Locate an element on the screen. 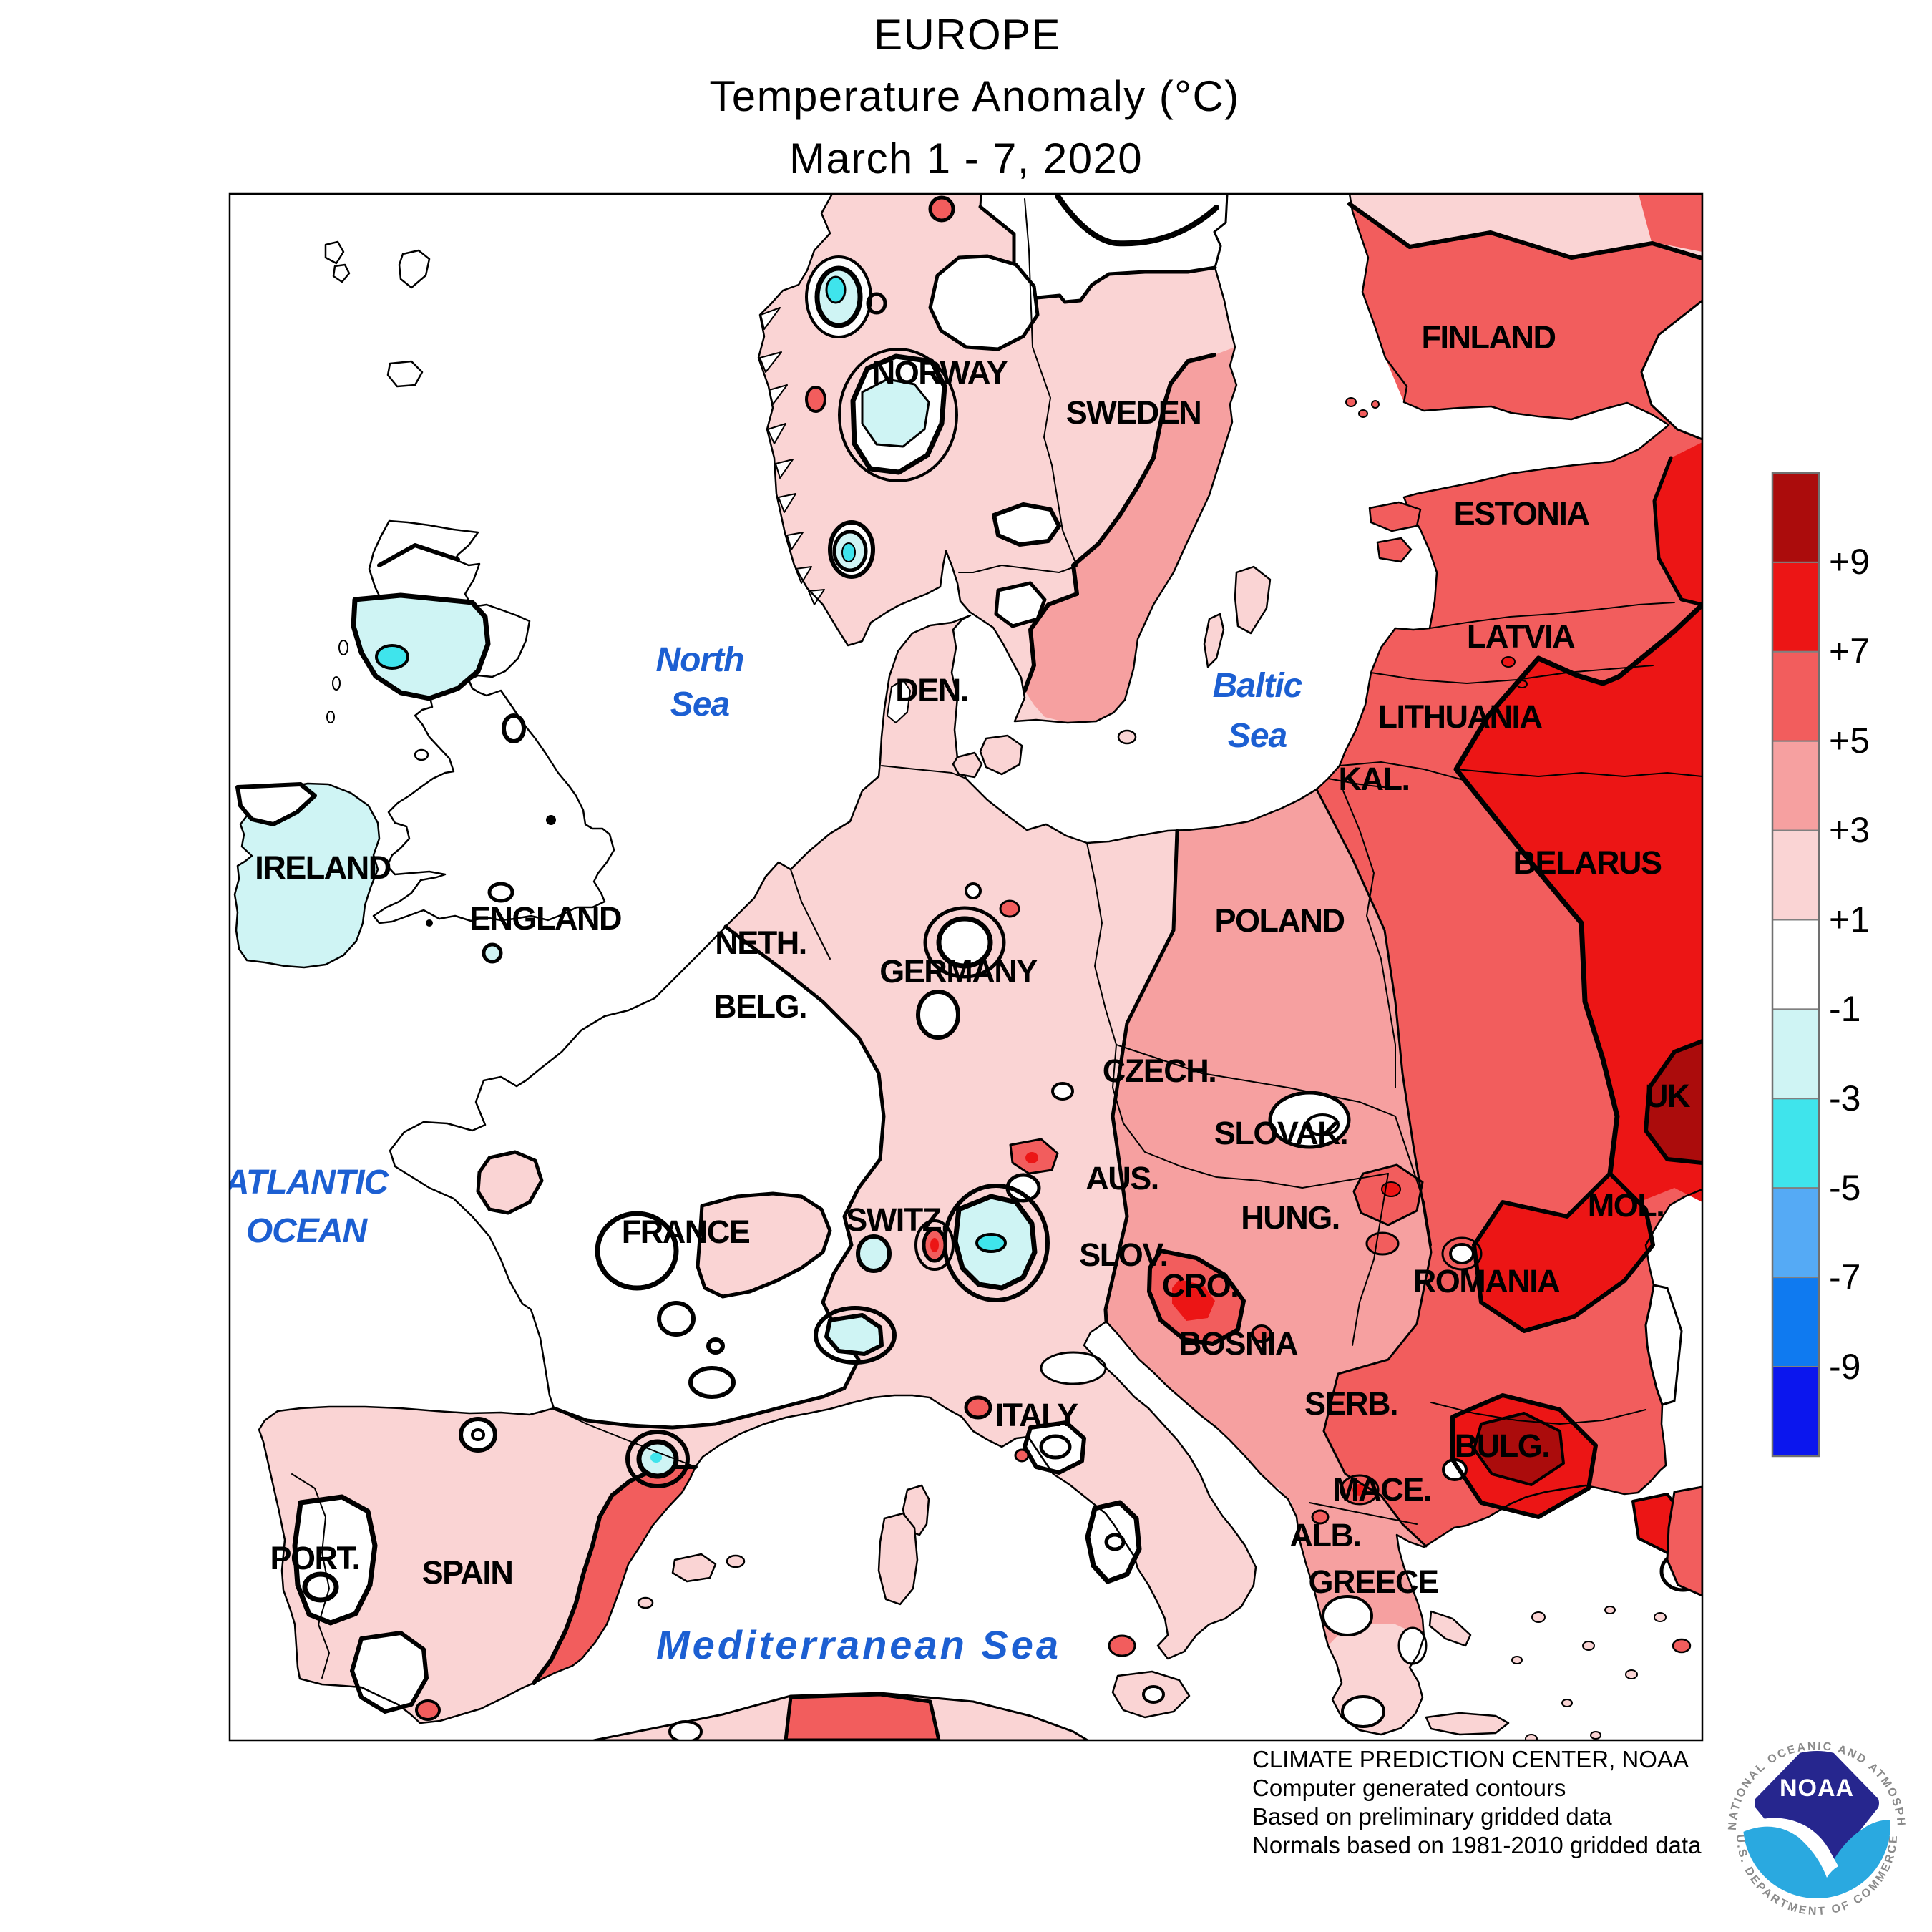 The height and width of the screenshot is (1932, 1932). svg-text: Baltic is located at coordinates (1257, 686).